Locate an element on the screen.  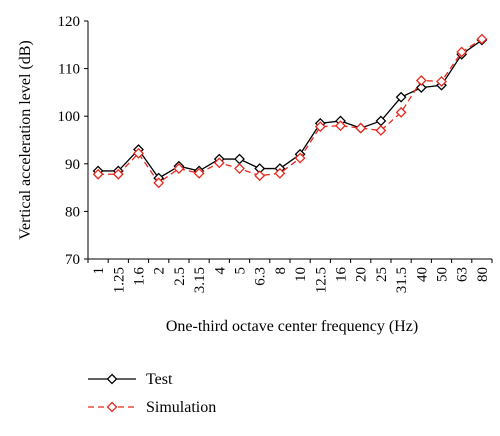
x-axis-label: One-third octave center frequency (Hz) is located at coordinates (292, 326).